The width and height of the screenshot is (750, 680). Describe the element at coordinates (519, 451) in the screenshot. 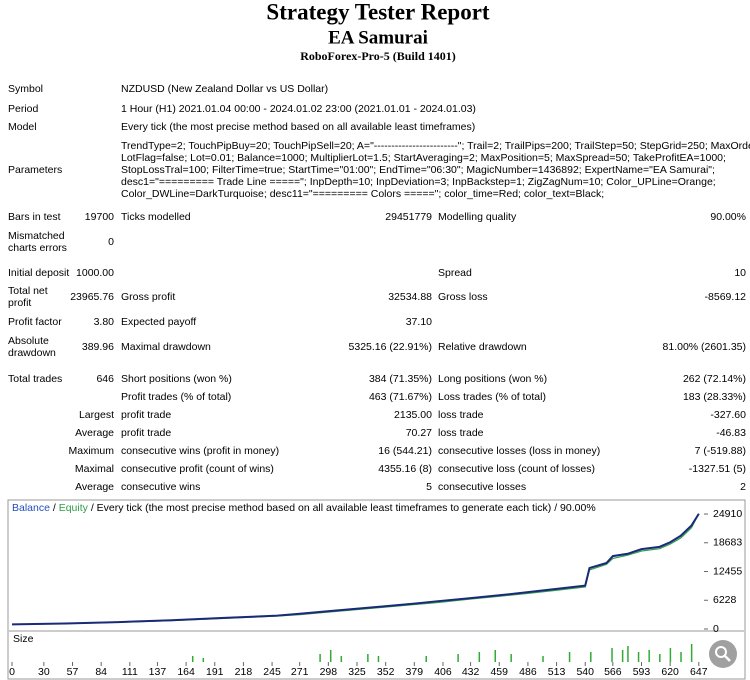

I see `row-label: consecutive losses (loss in money)` at that location.